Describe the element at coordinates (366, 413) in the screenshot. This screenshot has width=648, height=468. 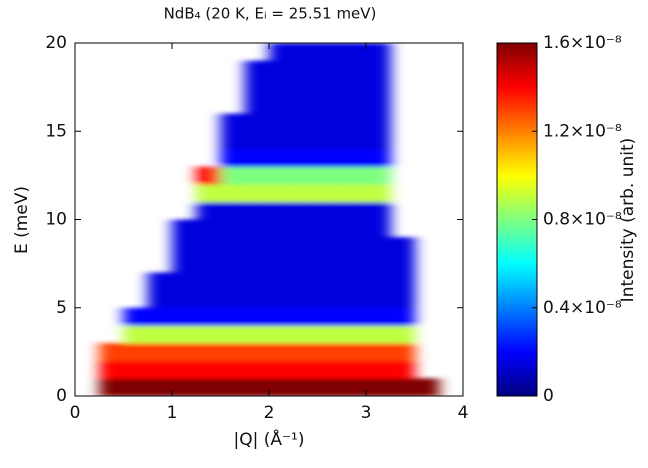
I see `x-tick-label: 3` at that location.